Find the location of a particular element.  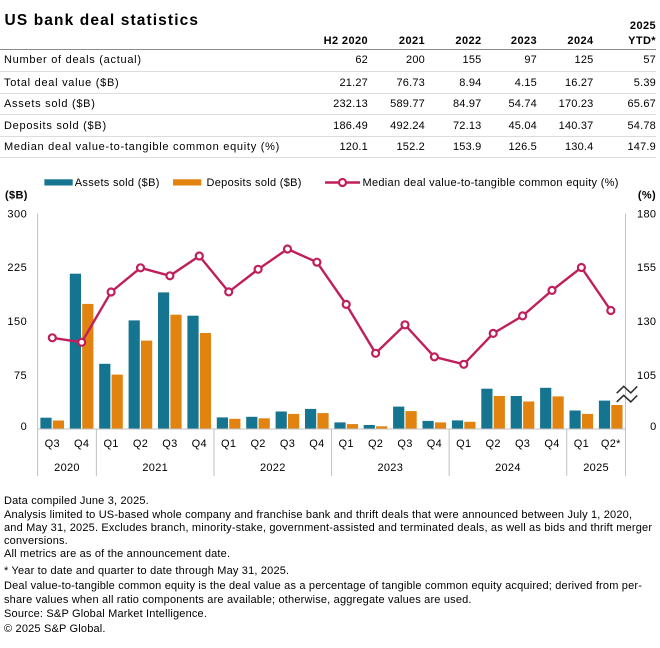

svg-text: 105 is located at coordinates (646, 376).